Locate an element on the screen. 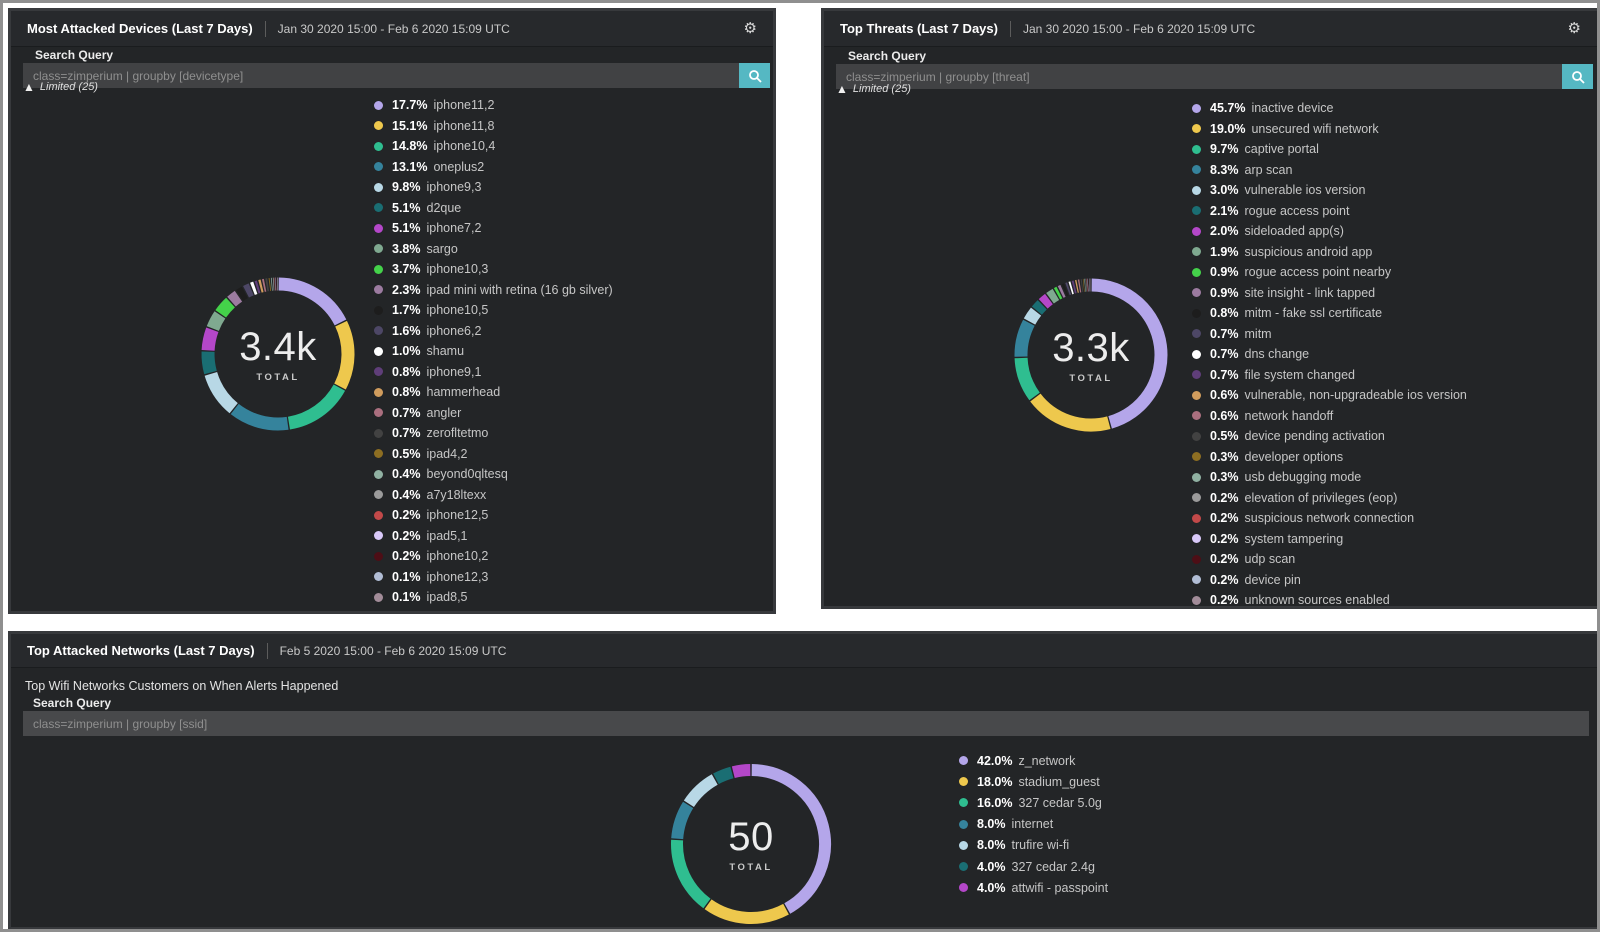  legend-item: 0.2% iphone10,2 is located at coordinates (493, 556).